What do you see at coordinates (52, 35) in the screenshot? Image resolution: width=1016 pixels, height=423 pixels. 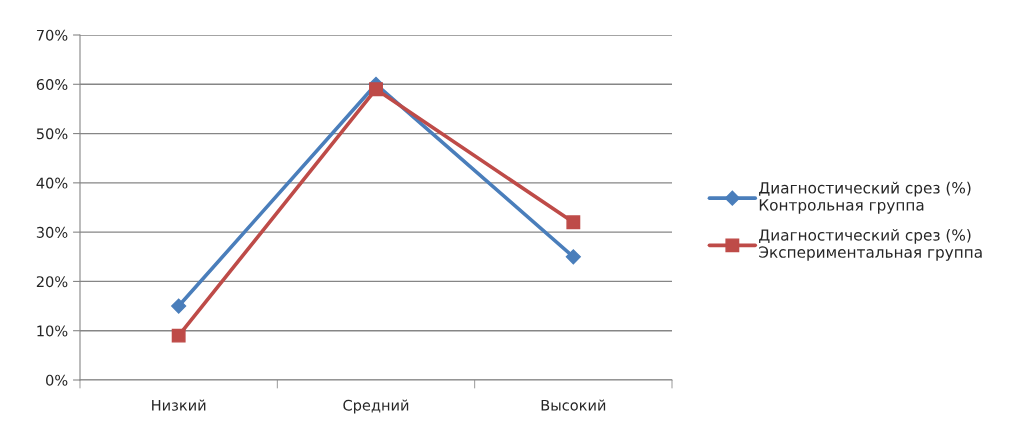 I see `y-tick-label: 70%` at bounding box center [52, 35].